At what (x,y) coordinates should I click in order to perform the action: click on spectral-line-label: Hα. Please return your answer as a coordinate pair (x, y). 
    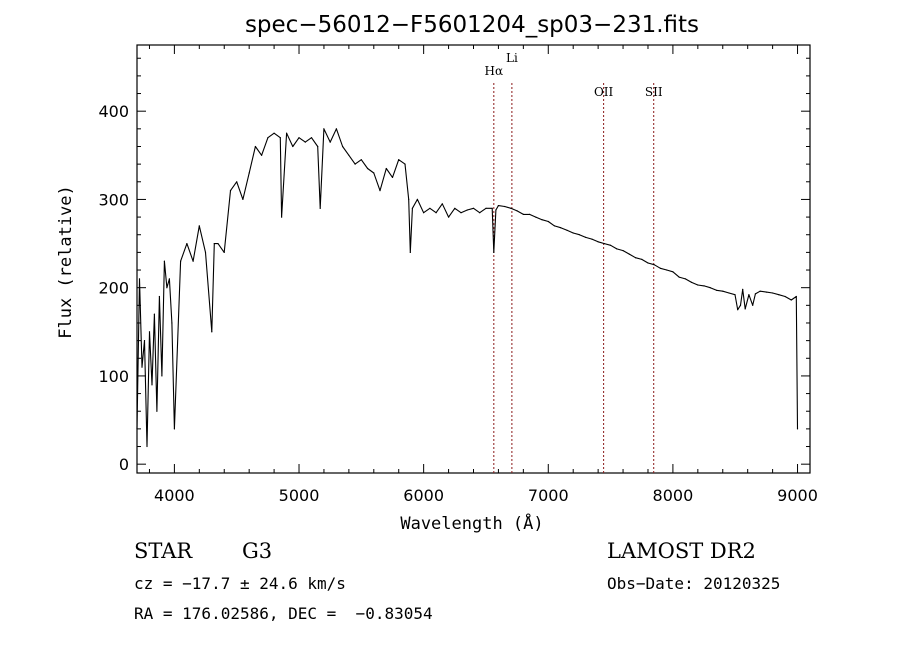
    Looking at the image, I should click on (494, 71).